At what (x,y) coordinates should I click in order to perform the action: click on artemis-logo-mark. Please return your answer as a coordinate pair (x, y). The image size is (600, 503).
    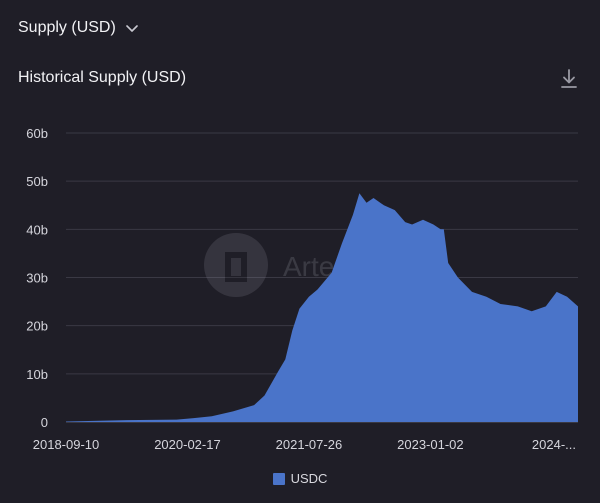
    Looking at the image, I should click on (236, 267).